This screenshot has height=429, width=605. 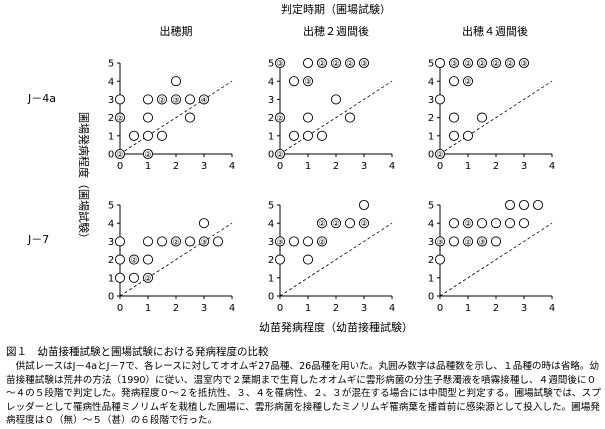 I want to click on y-axis-label: 圃場発病程度（圃場試験）, so click(x=84, y=178).